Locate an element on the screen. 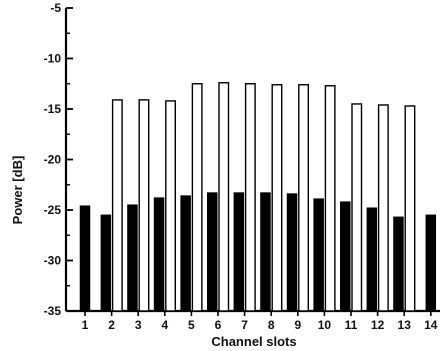 Image resolution: width=442 pixels, height=351 pixels. y-tick-label: -5 is located at coordinates (55, 8).